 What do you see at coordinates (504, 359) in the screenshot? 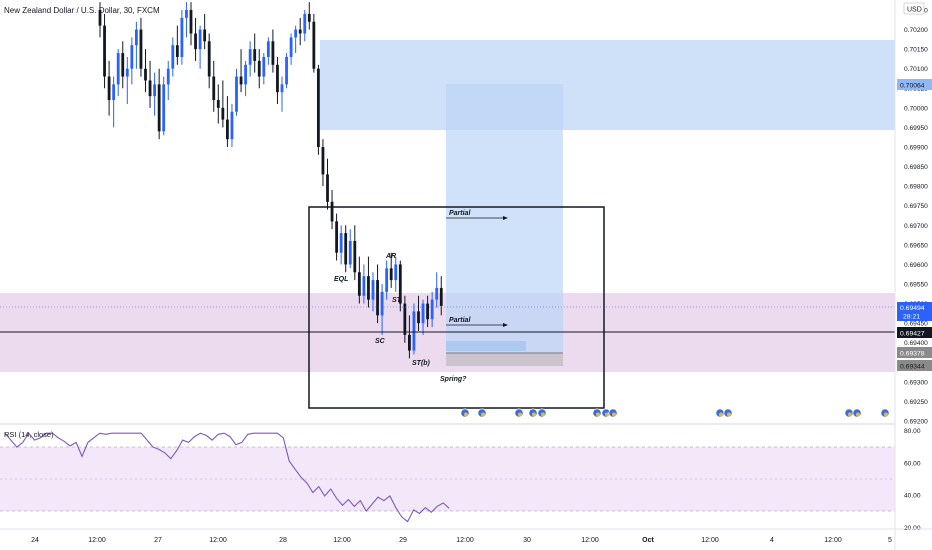
I see `position-stop-zone` at bounding box center [504, 359].